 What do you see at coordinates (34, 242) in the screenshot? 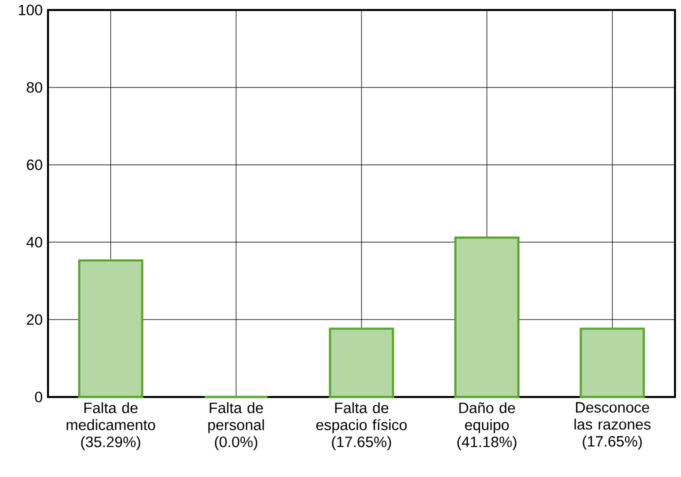
I see `y-tick-label: 40` at bounding box center [34, 242].